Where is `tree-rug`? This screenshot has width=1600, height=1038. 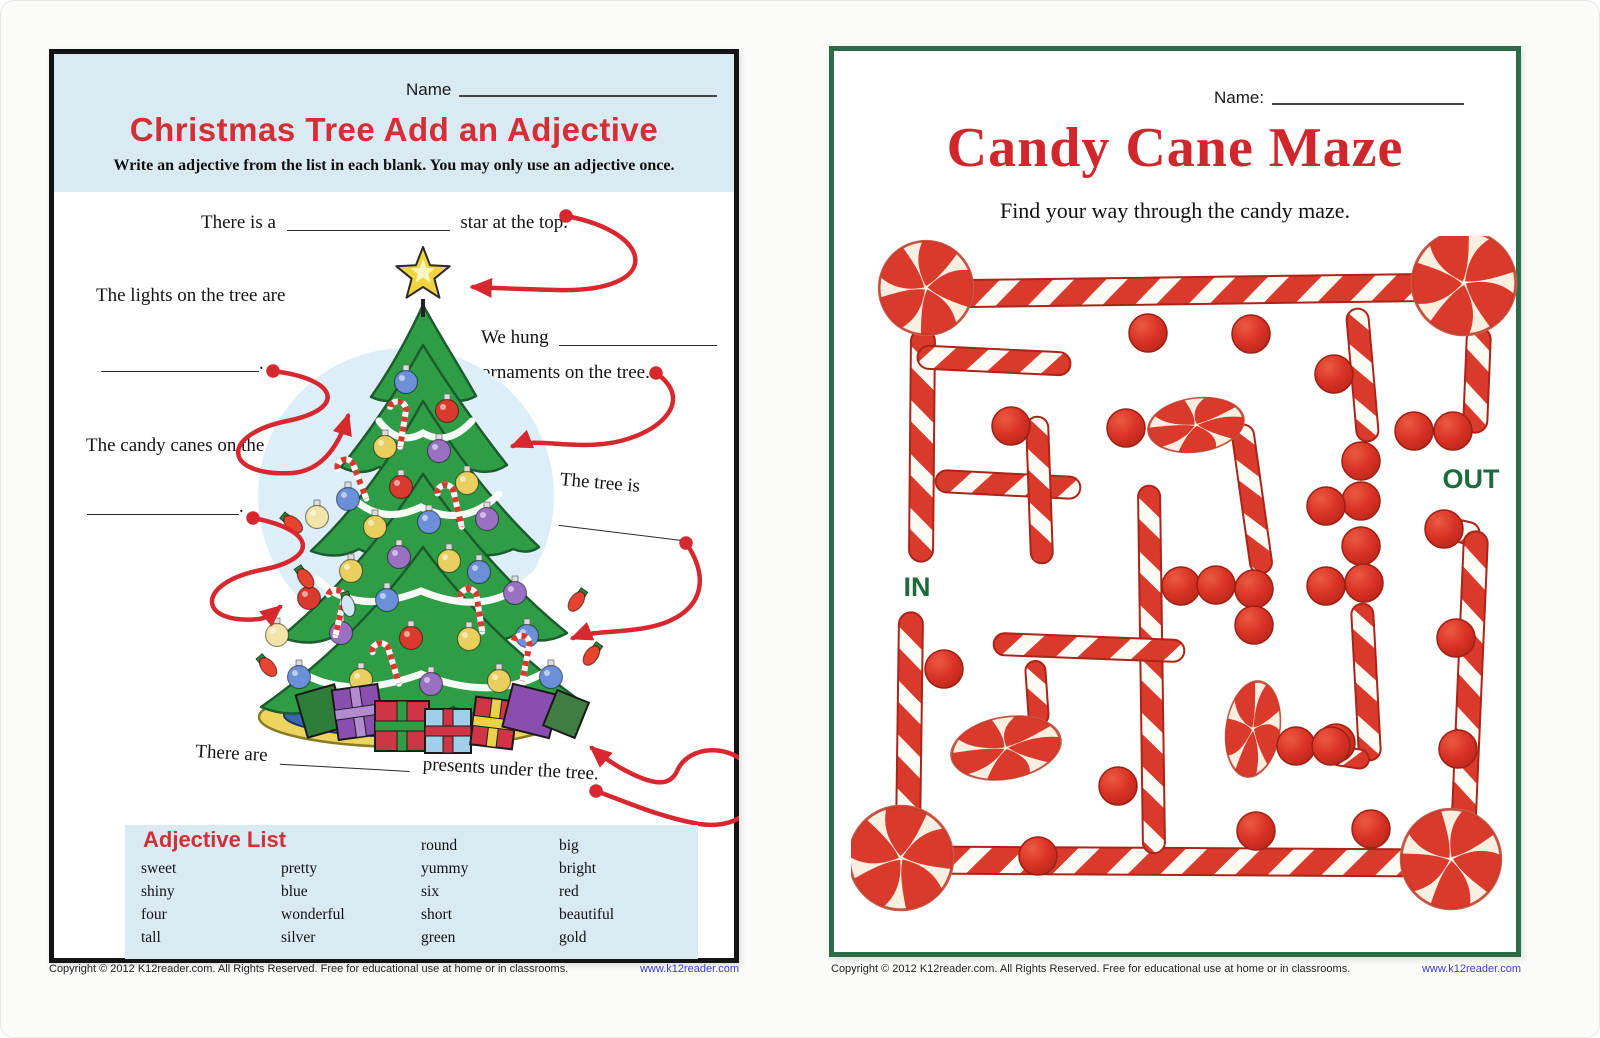
tree-rug is located at coordinates (411, 717).